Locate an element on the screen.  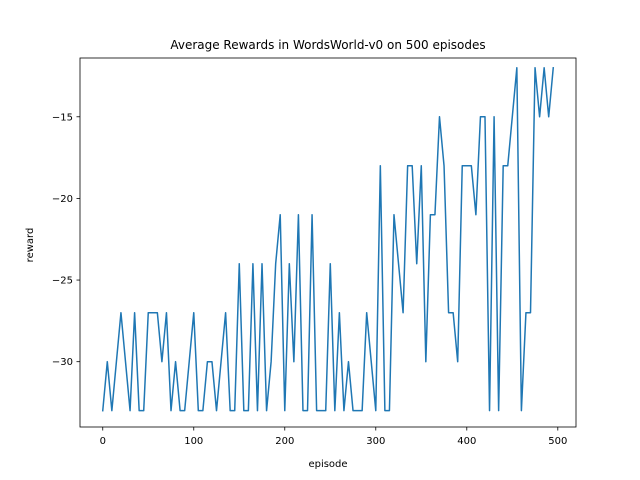
x-tick-label: 400 is located at coordinates (466, 441).